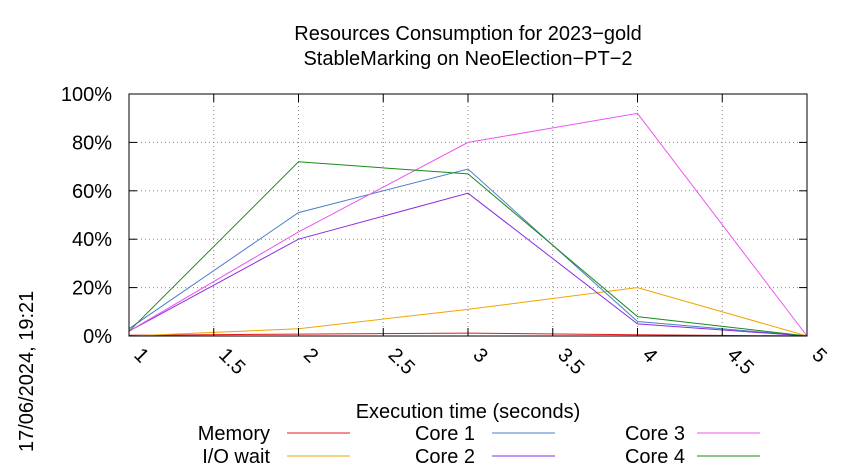 This screenshot has width=850, height=475. I want to click on y-tick-label: 100%, so click(86, 95).